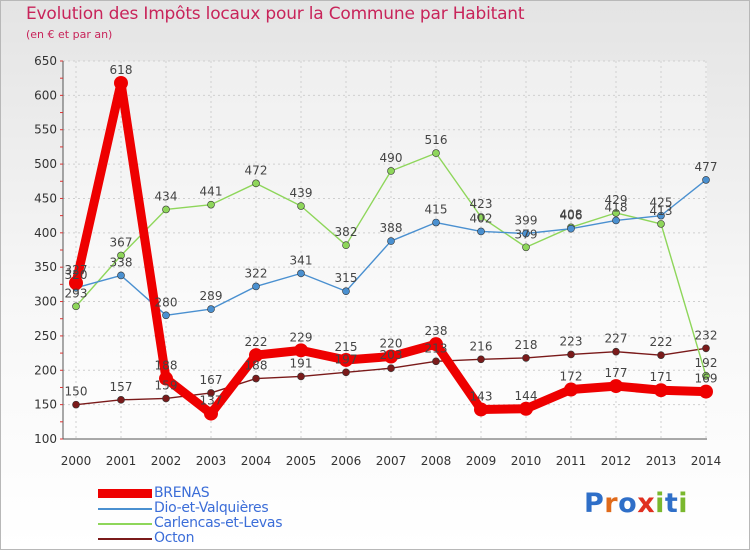  I want to click on legend-item-carlencas: Carlencas-et-Levas, so click(228, 523).